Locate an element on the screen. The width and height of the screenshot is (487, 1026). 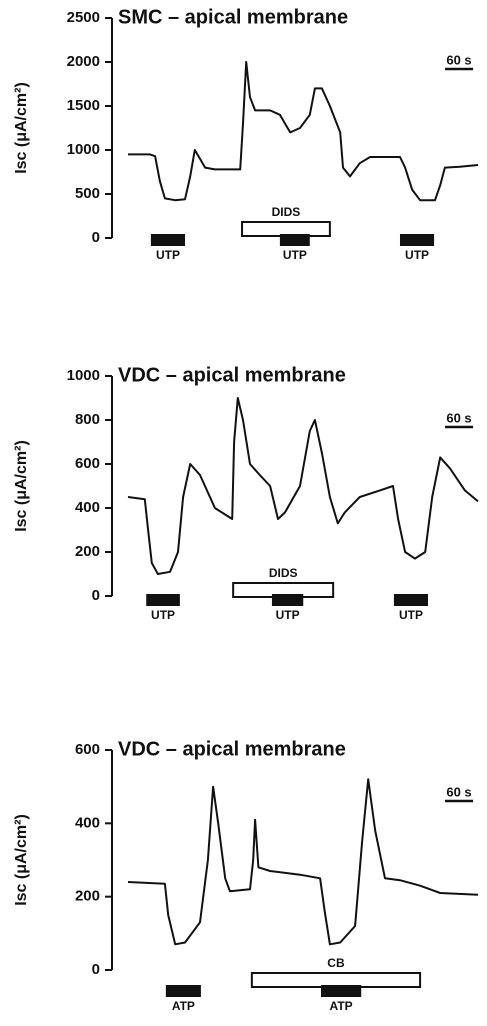
y-tick-label: 2000 is located at coordinates (83, 61).